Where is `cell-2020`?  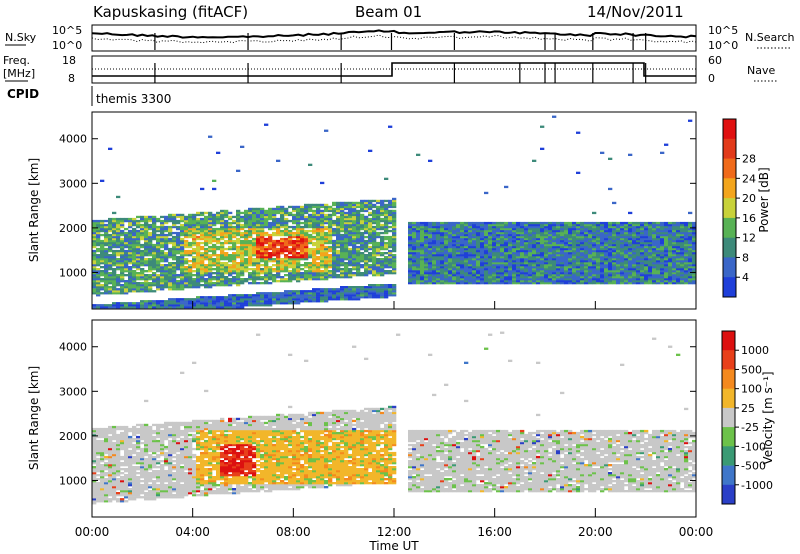
cell-2020 is located at coordinates (302, 207).